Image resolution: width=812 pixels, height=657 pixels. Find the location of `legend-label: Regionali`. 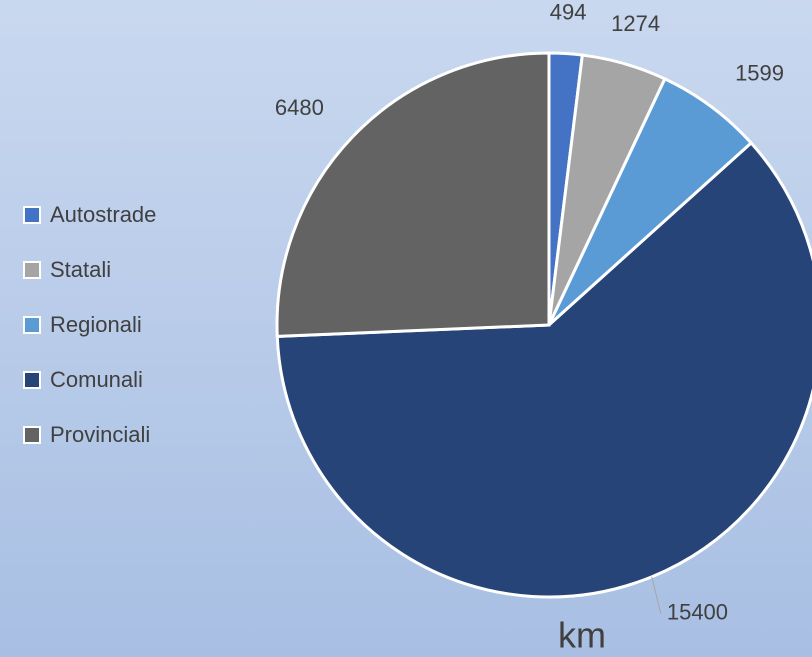

legend-label: Regionali is located at coordinates (96, 324).